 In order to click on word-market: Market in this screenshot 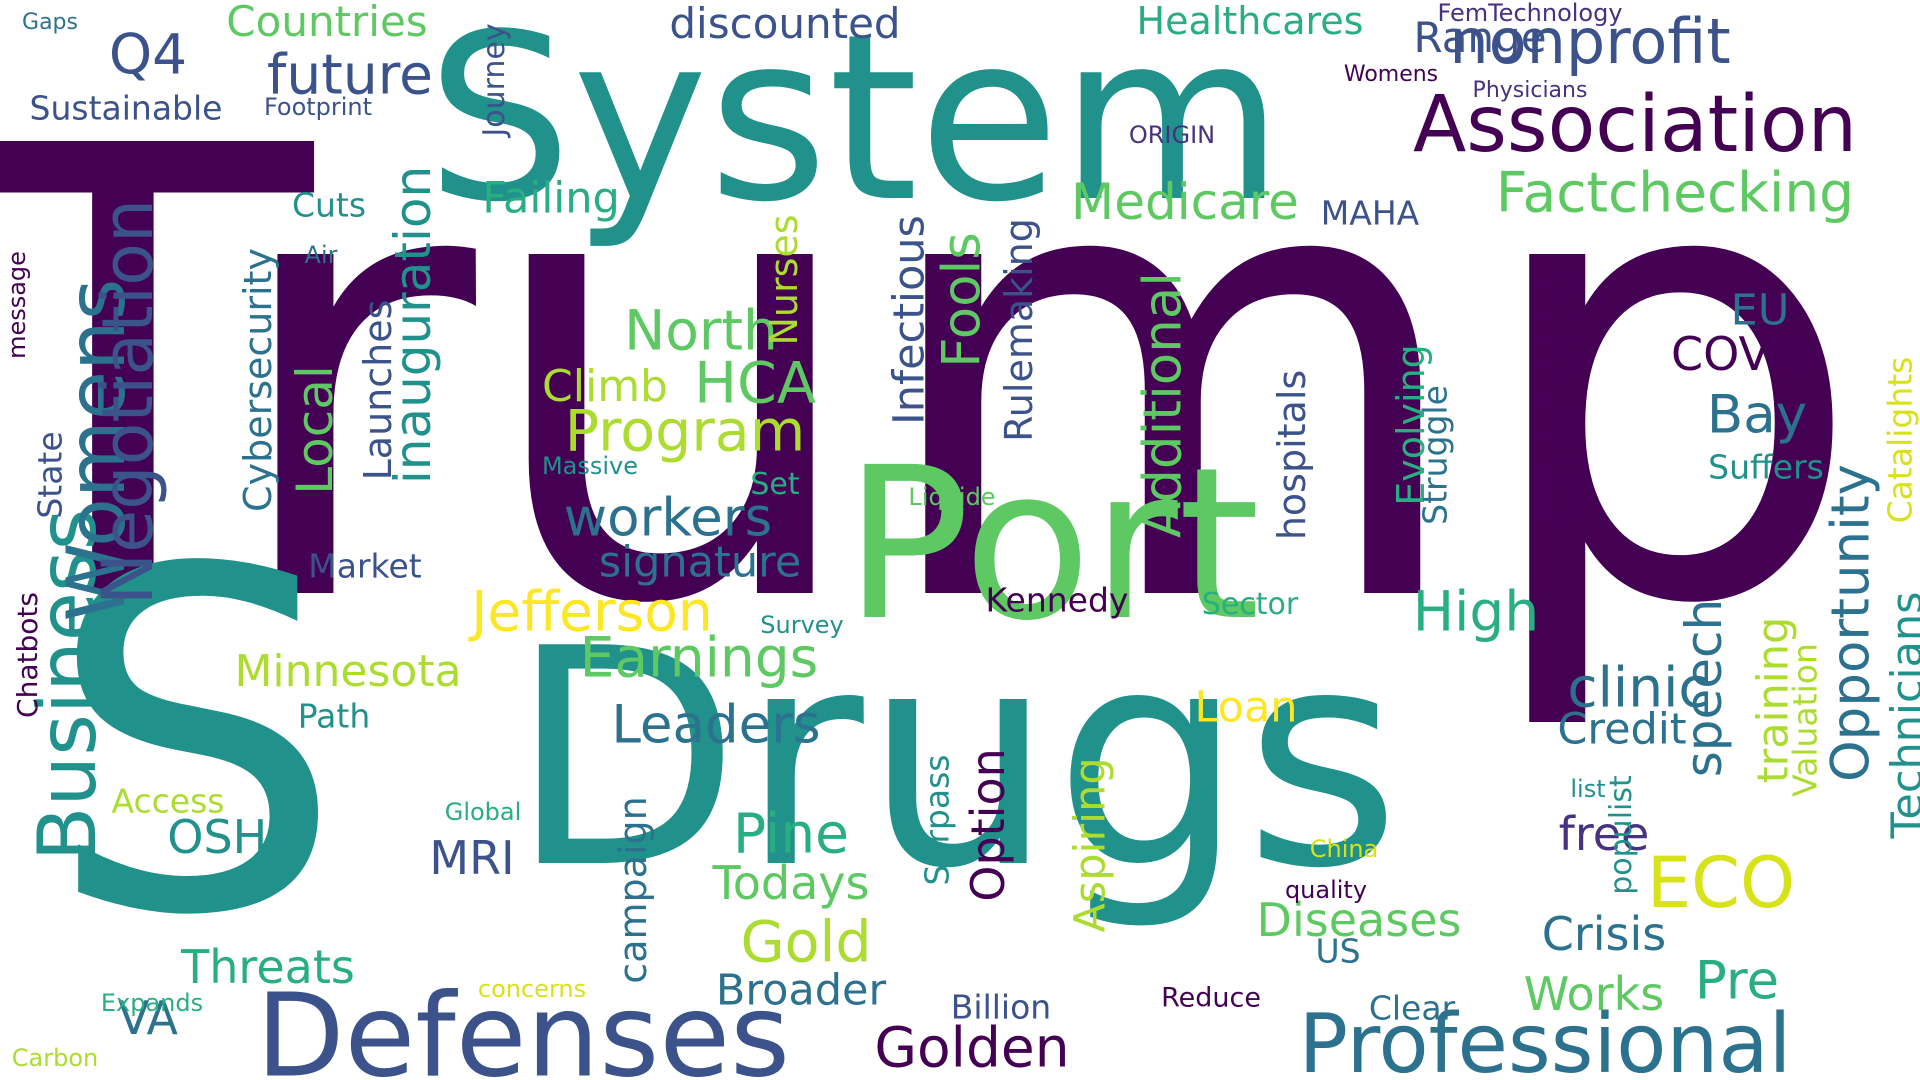, I will do `click(365, 566)`.